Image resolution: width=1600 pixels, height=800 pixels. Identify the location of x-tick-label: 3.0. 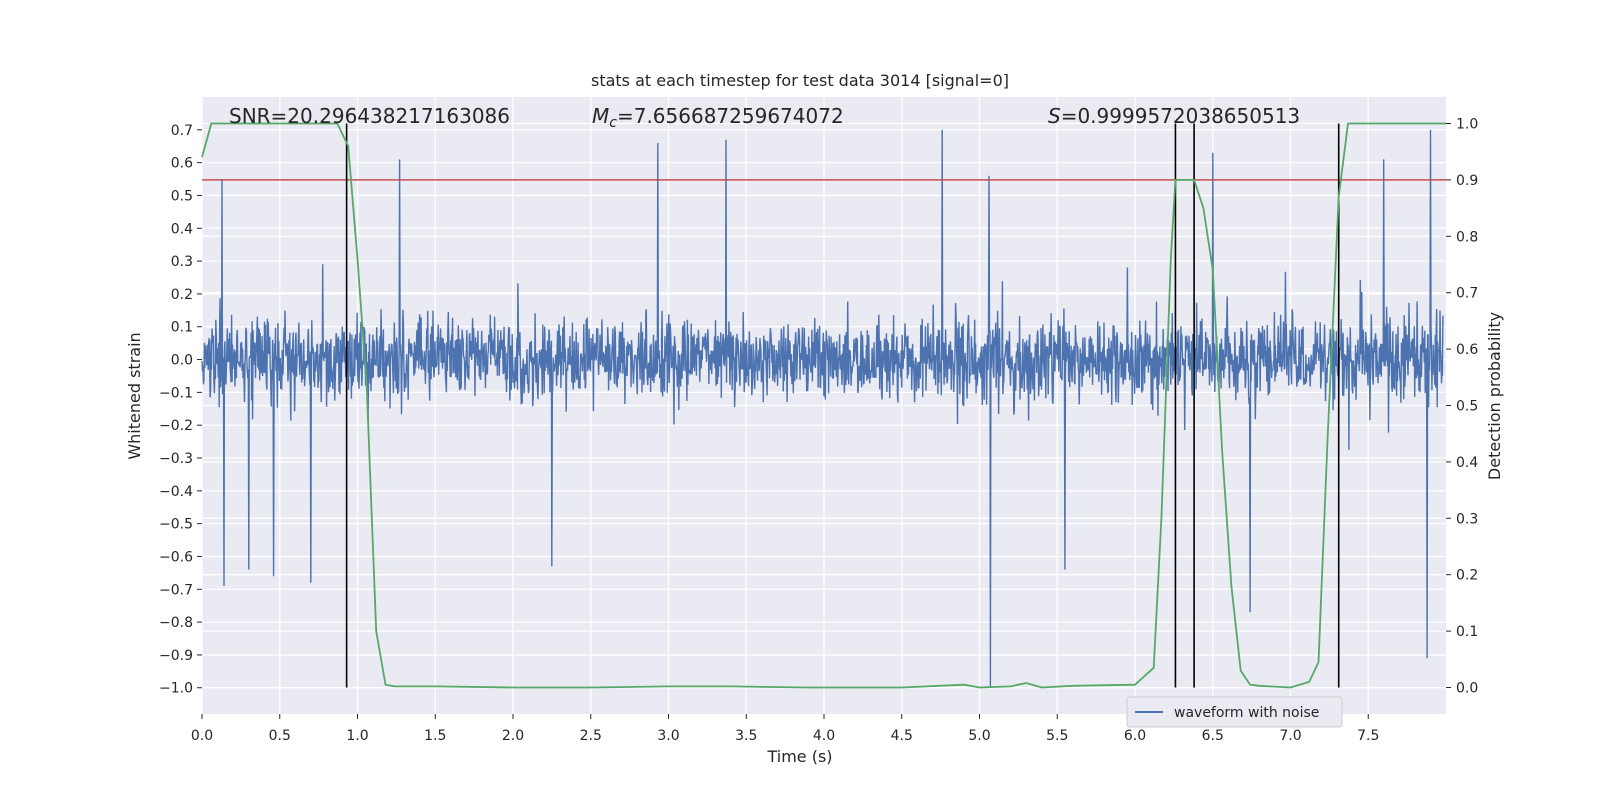
(668, 736).